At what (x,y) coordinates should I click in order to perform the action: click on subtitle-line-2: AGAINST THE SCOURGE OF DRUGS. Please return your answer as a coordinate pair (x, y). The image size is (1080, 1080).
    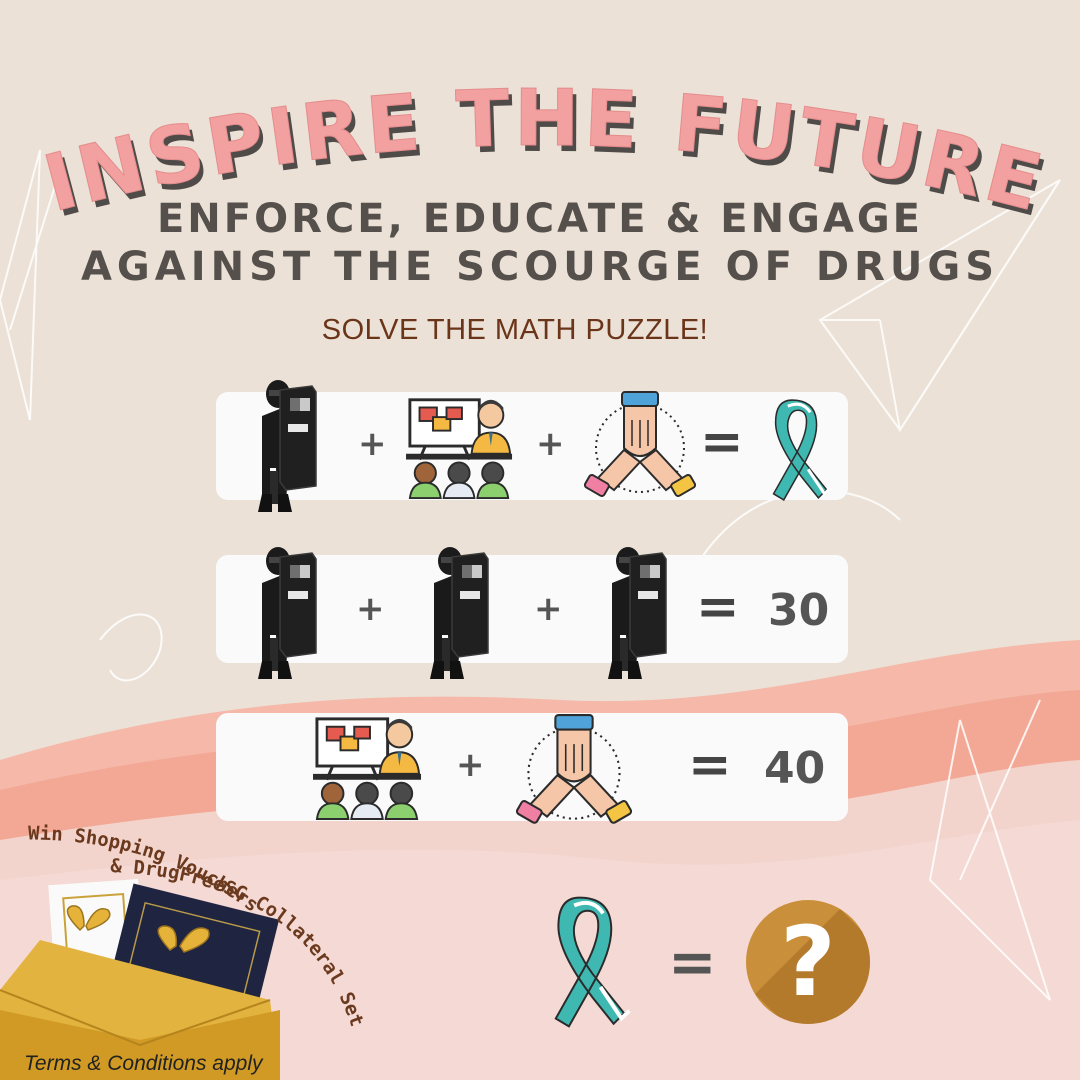
    Looking at the image, I should click on (540, 267).